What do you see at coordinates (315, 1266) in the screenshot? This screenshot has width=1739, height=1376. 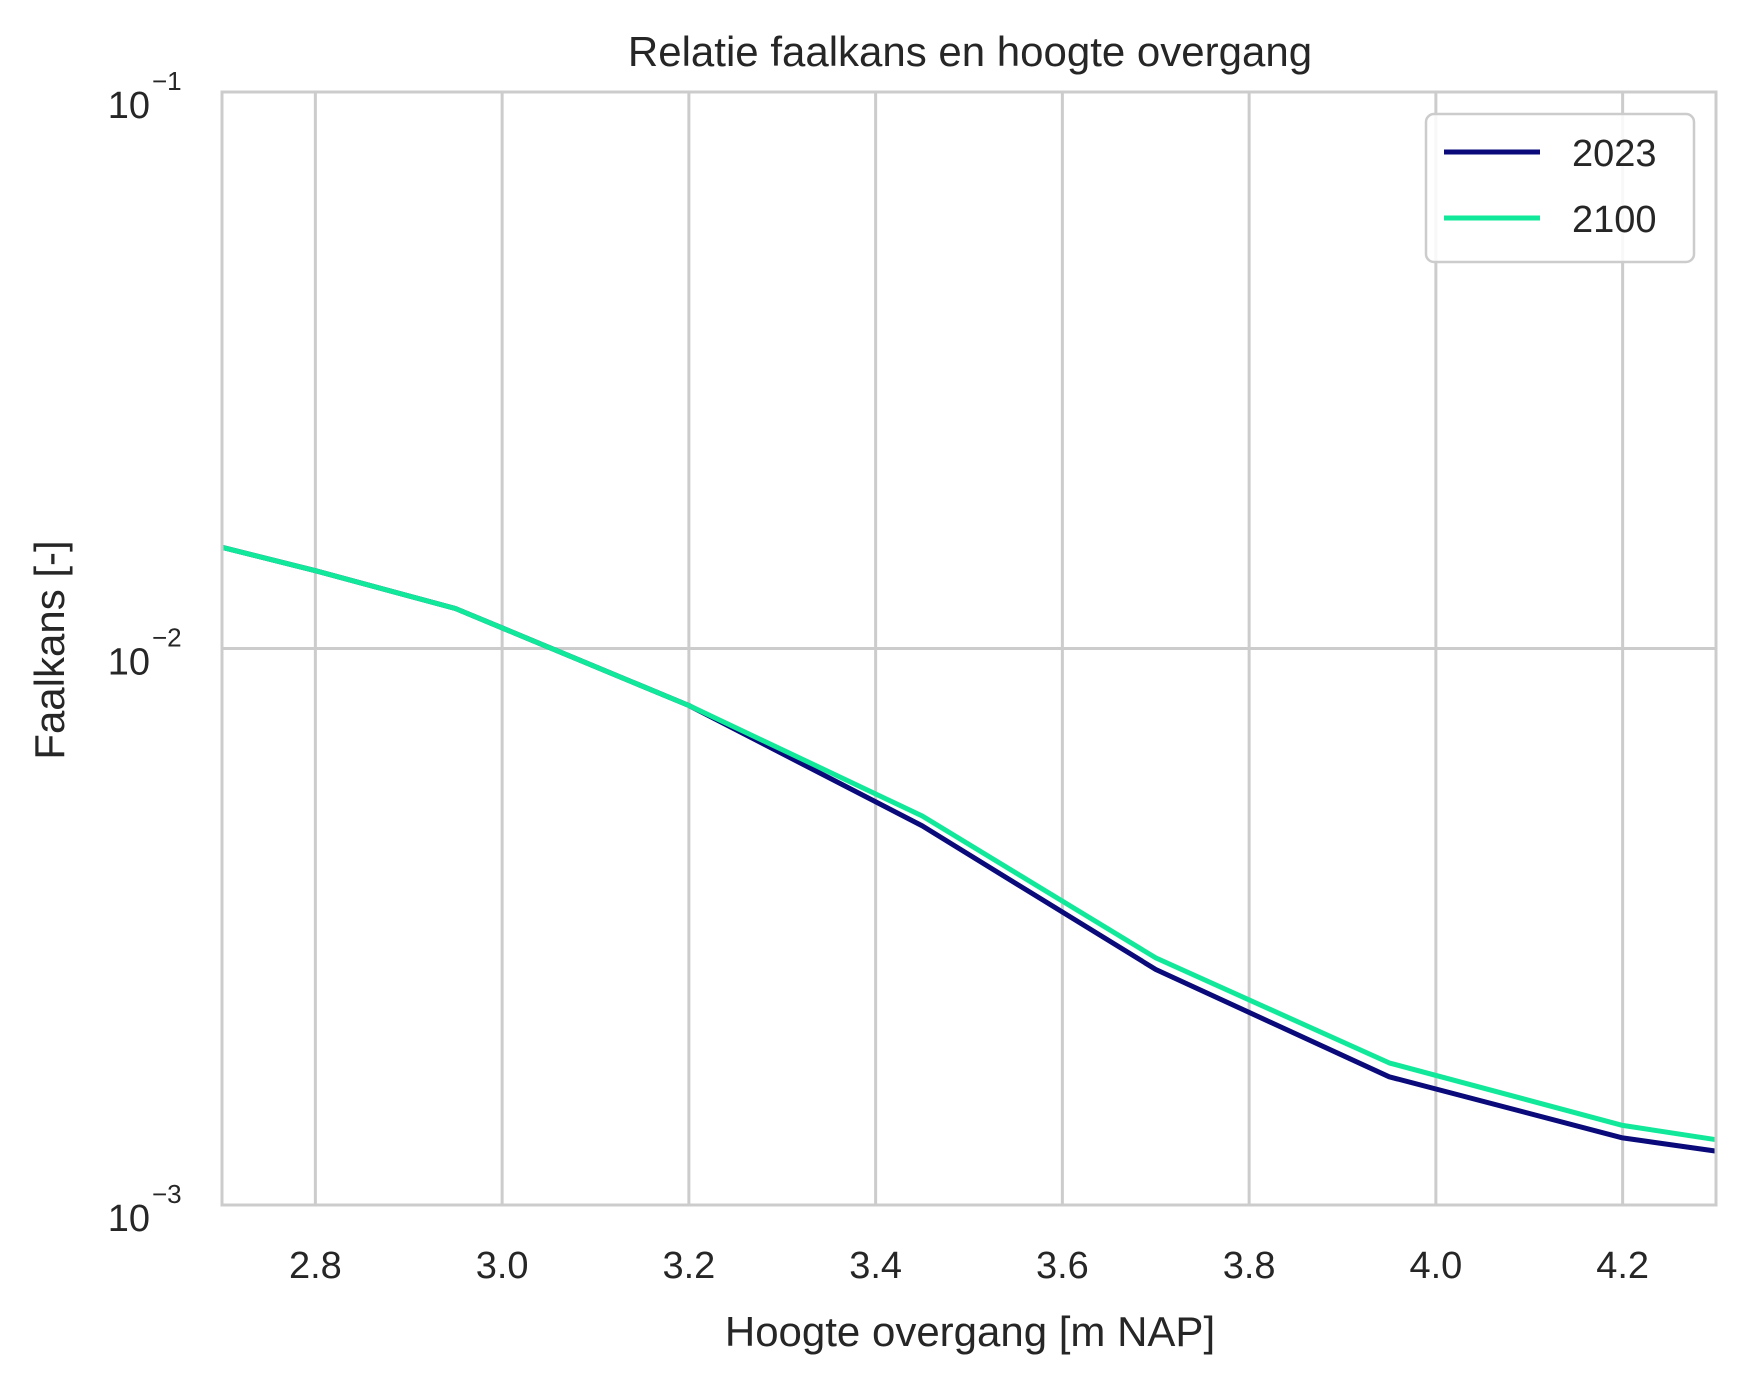 I see `x-tick-label: 2.8` at bounding box center [315, 1266].